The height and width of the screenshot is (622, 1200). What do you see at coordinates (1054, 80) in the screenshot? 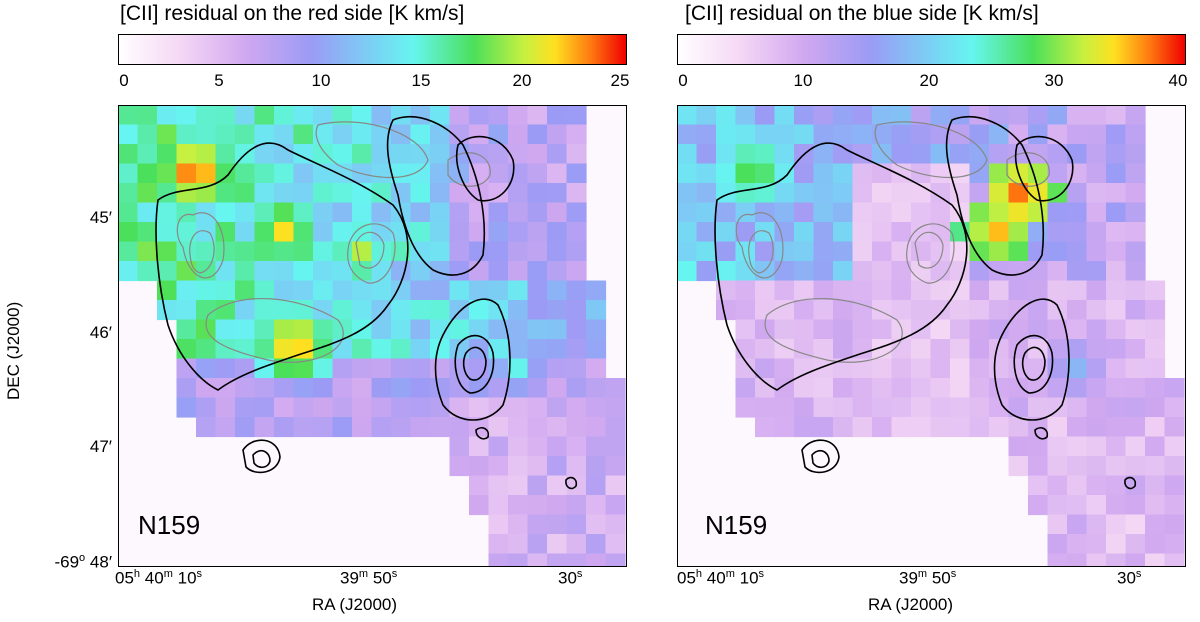
I see `colorbar-tick: 30` at bounding box center [1054, 80].